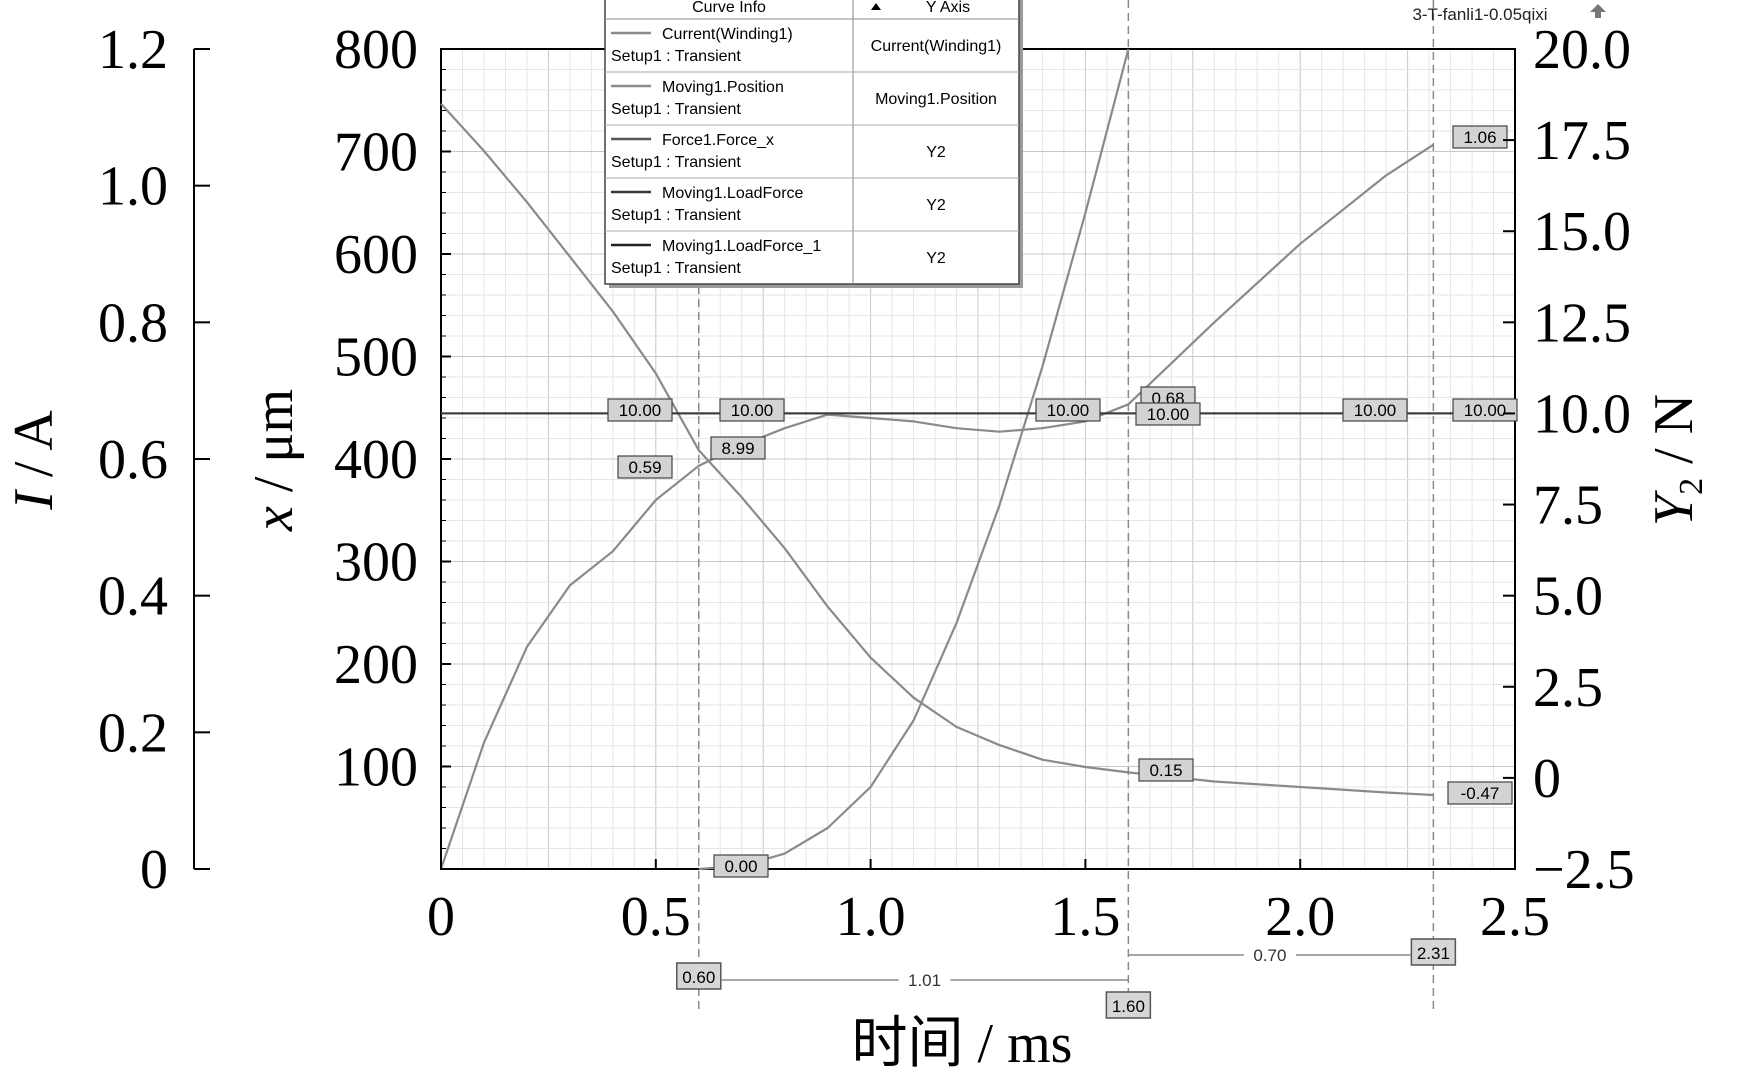  Describe the element at coordinates (1582, 141) in the screenshot. I see `force-axis-tick-label: 17.5` at that location.